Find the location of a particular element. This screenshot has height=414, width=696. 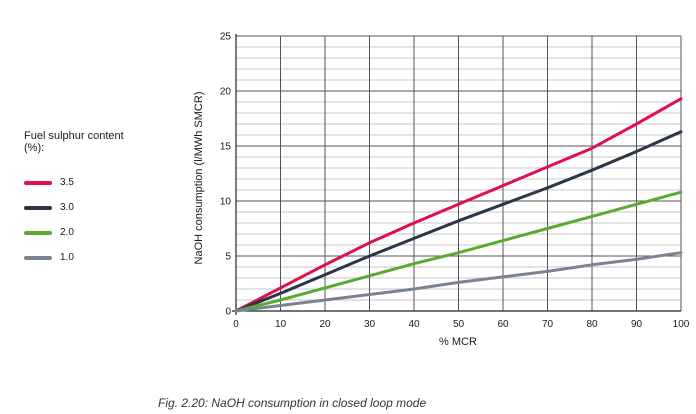

y-tick-label: 10 is located at coordinates (226, 202).